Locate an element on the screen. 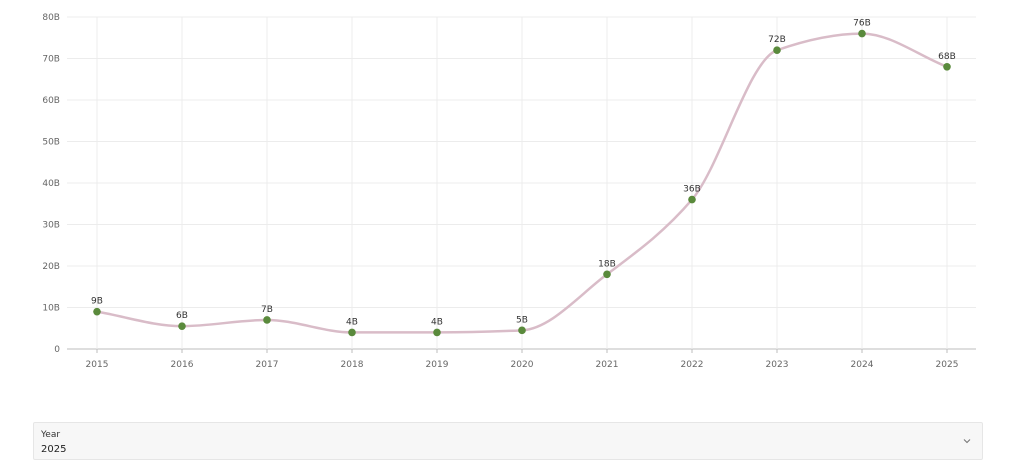  data-label: 76B is located at coordinates (862, 24).